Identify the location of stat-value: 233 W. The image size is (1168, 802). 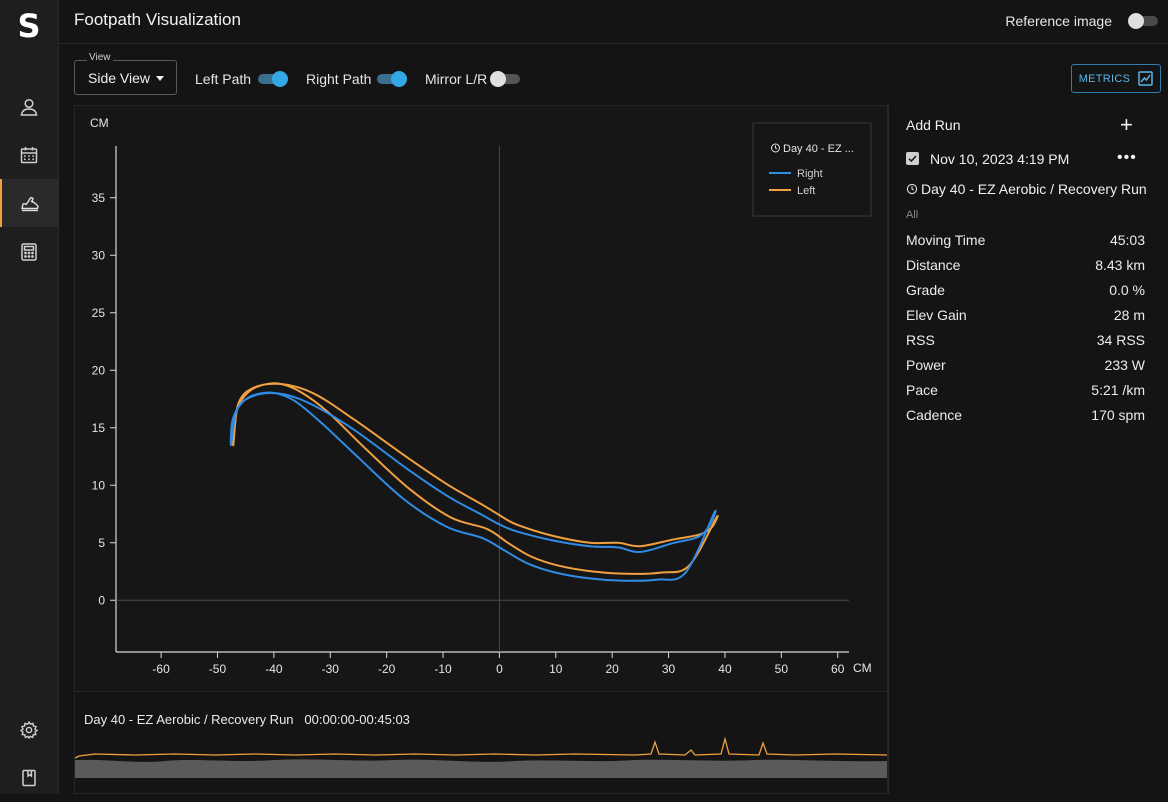
(1124, 365).